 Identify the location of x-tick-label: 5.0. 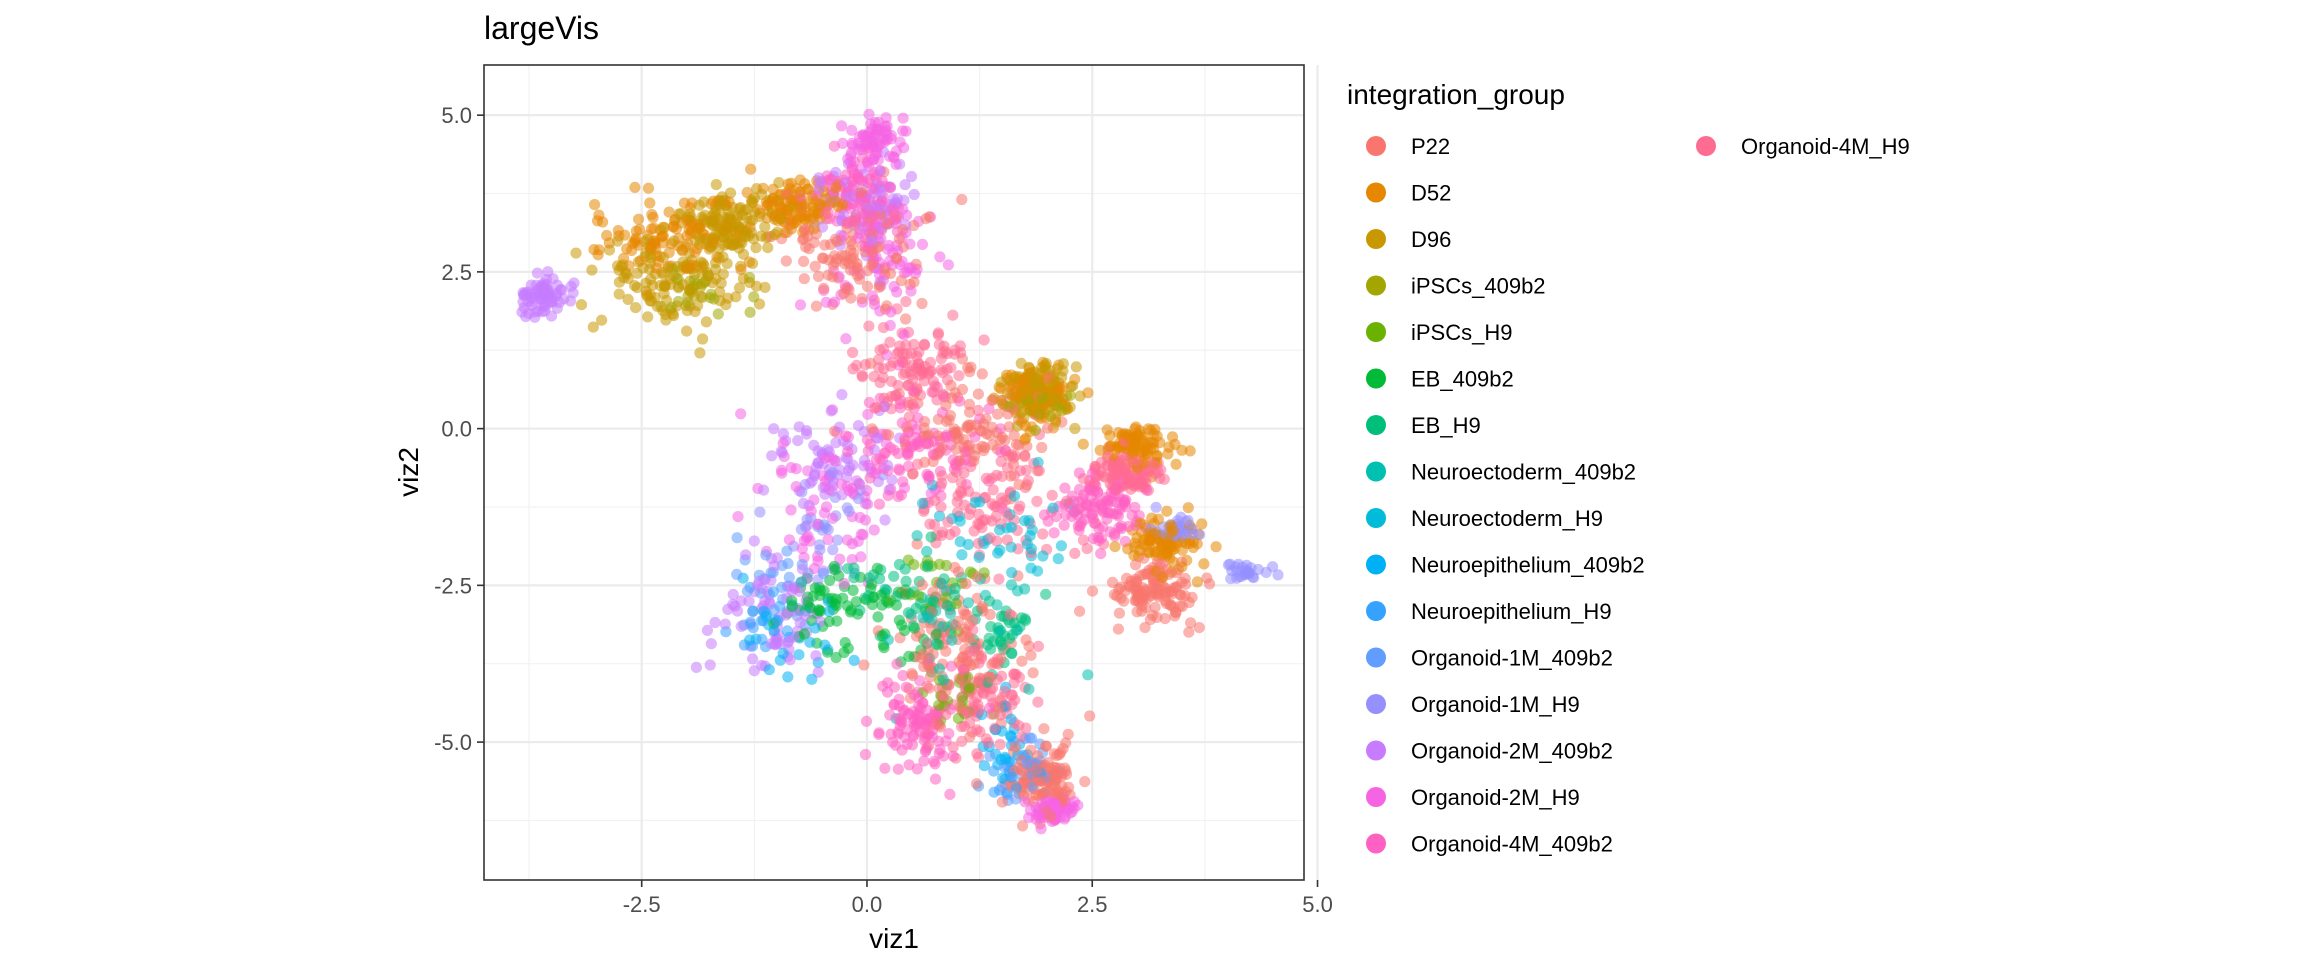
(1317, 904).